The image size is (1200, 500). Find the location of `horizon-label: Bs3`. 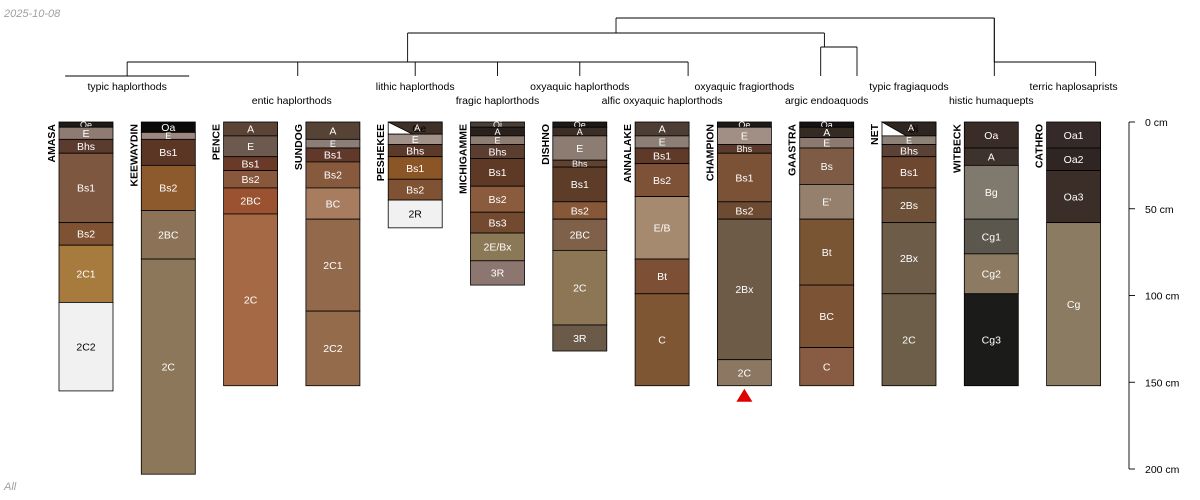

horizon-label: Bs3 is located at coordinates (497, 223).